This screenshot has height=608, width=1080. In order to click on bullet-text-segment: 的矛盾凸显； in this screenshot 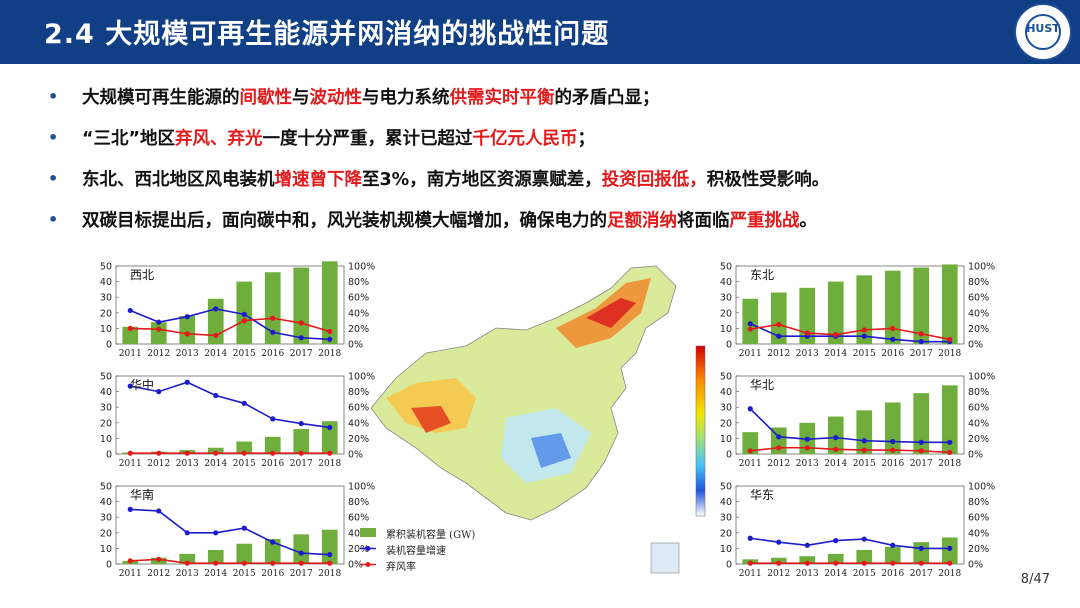, I will do `click(607, 98)`.